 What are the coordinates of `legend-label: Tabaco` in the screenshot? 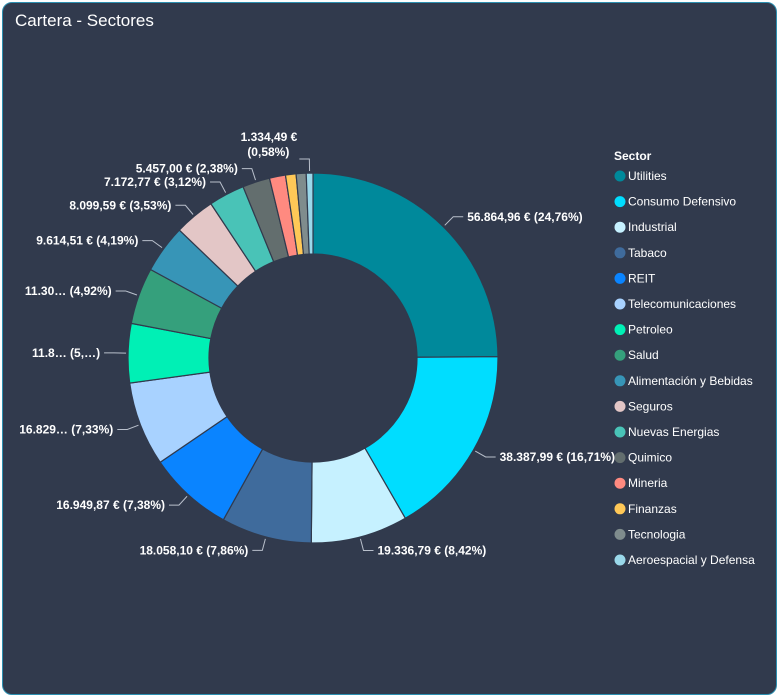 It's located at (647, 253).